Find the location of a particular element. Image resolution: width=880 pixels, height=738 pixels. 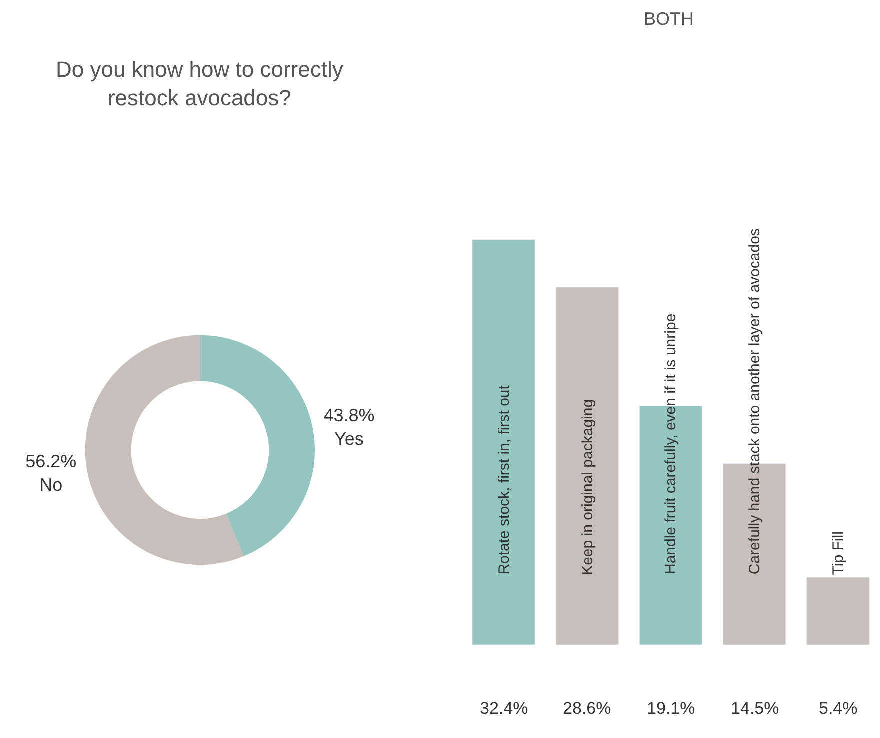

chart-title: Do you know how to correctly restock avocados? is located at coordinates (200, 84).